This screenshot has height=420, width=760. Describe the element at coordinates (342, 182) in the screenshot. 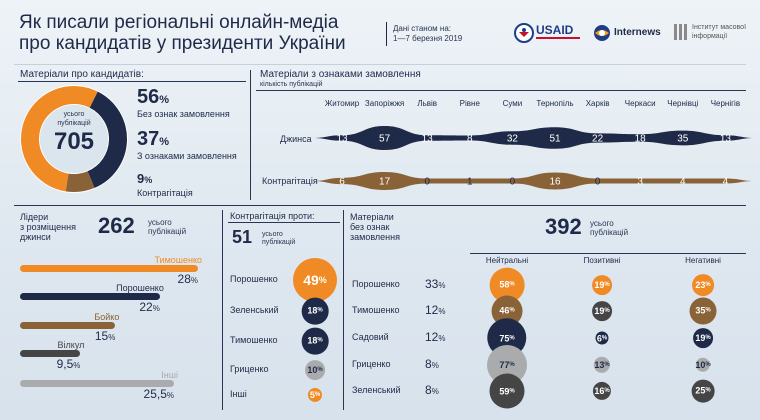

I see `region-value-2-1: 6` at that location.